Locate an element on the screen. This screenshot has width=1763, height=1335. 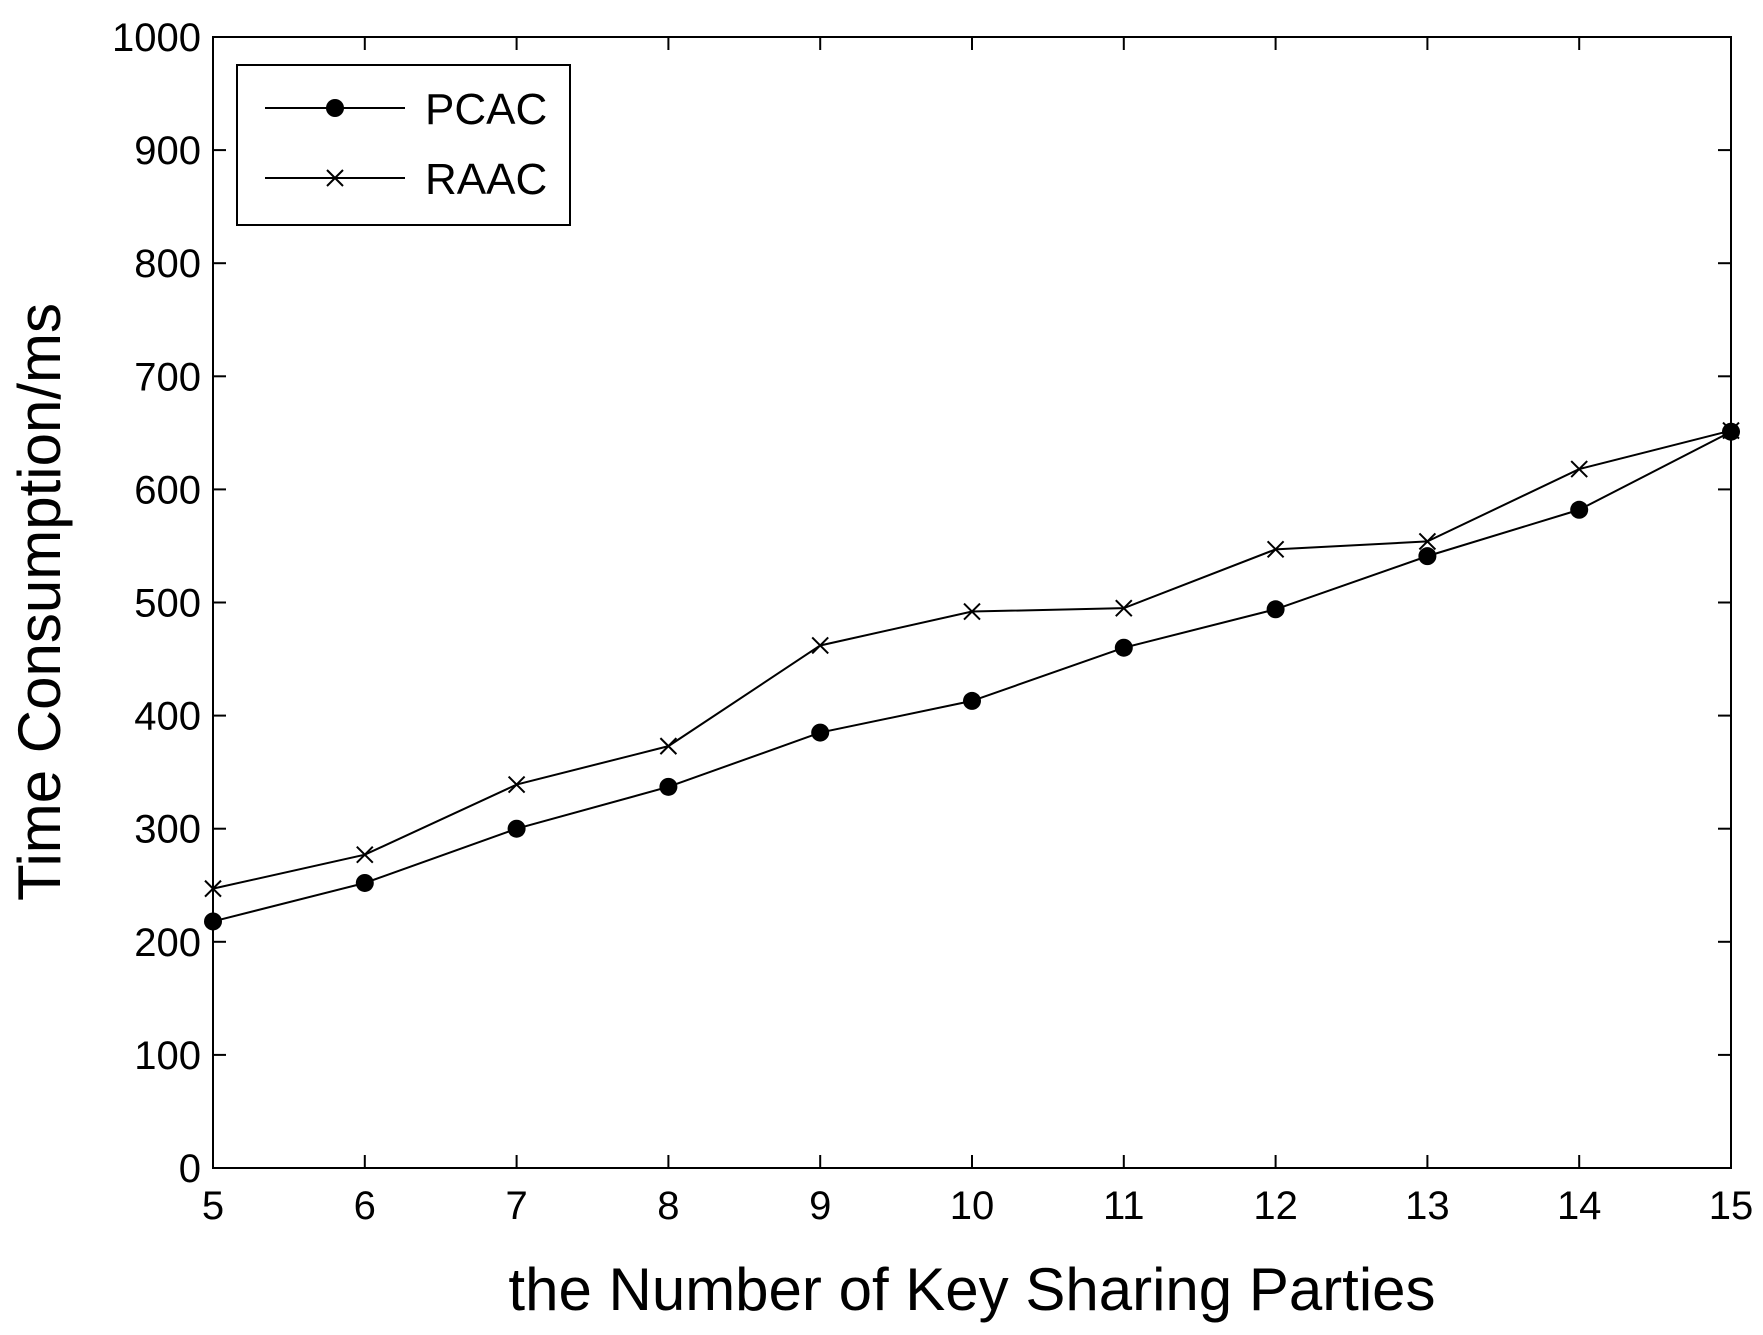
y-tick-label: 300 is located at coordinates (167, 830).